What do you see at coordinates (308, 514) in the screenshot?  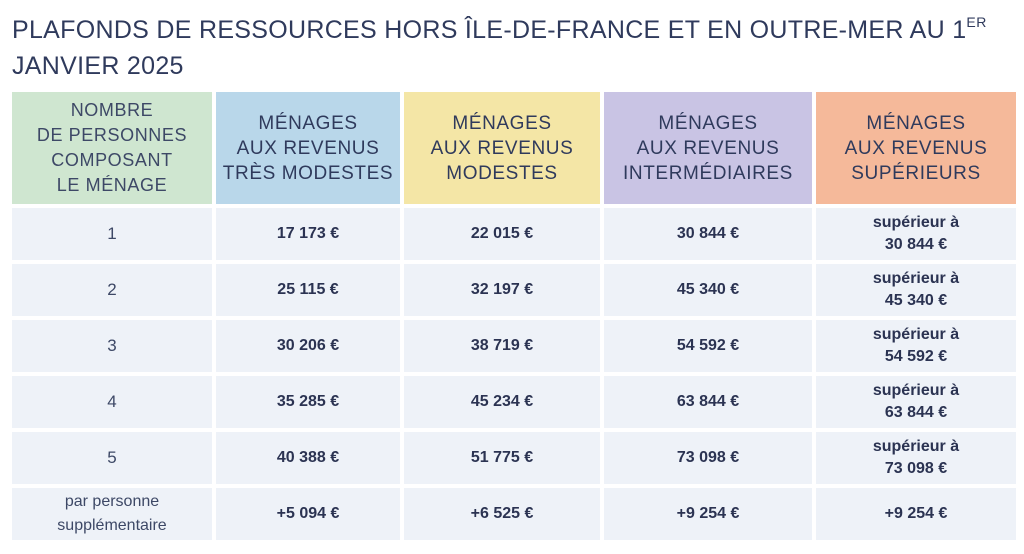 I see `cell-very-modest: +5 094 €` at bounding box center [308, 514].